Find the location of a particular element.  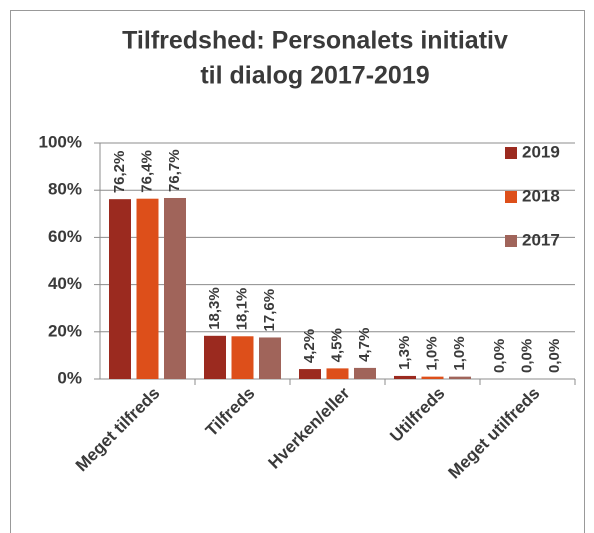

y-tick-label: 0% is located at coordinates (69, 377).